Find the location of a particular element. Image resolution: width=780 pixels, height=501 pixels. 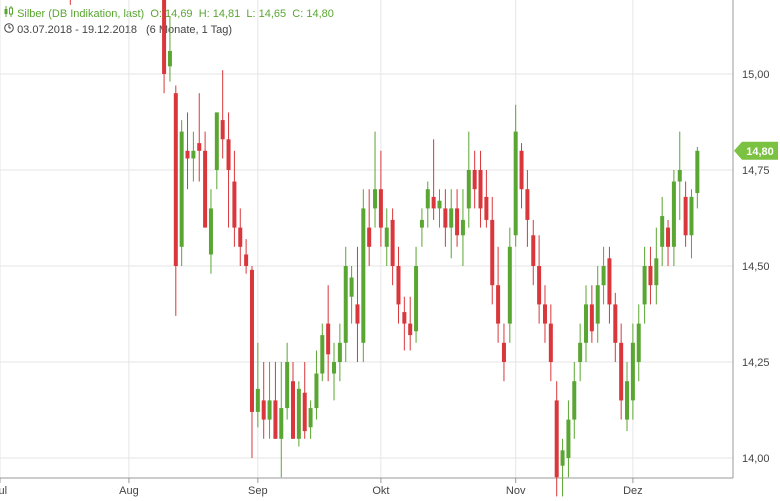

x-tick-label: Nov is located at coordinates (516, 491).